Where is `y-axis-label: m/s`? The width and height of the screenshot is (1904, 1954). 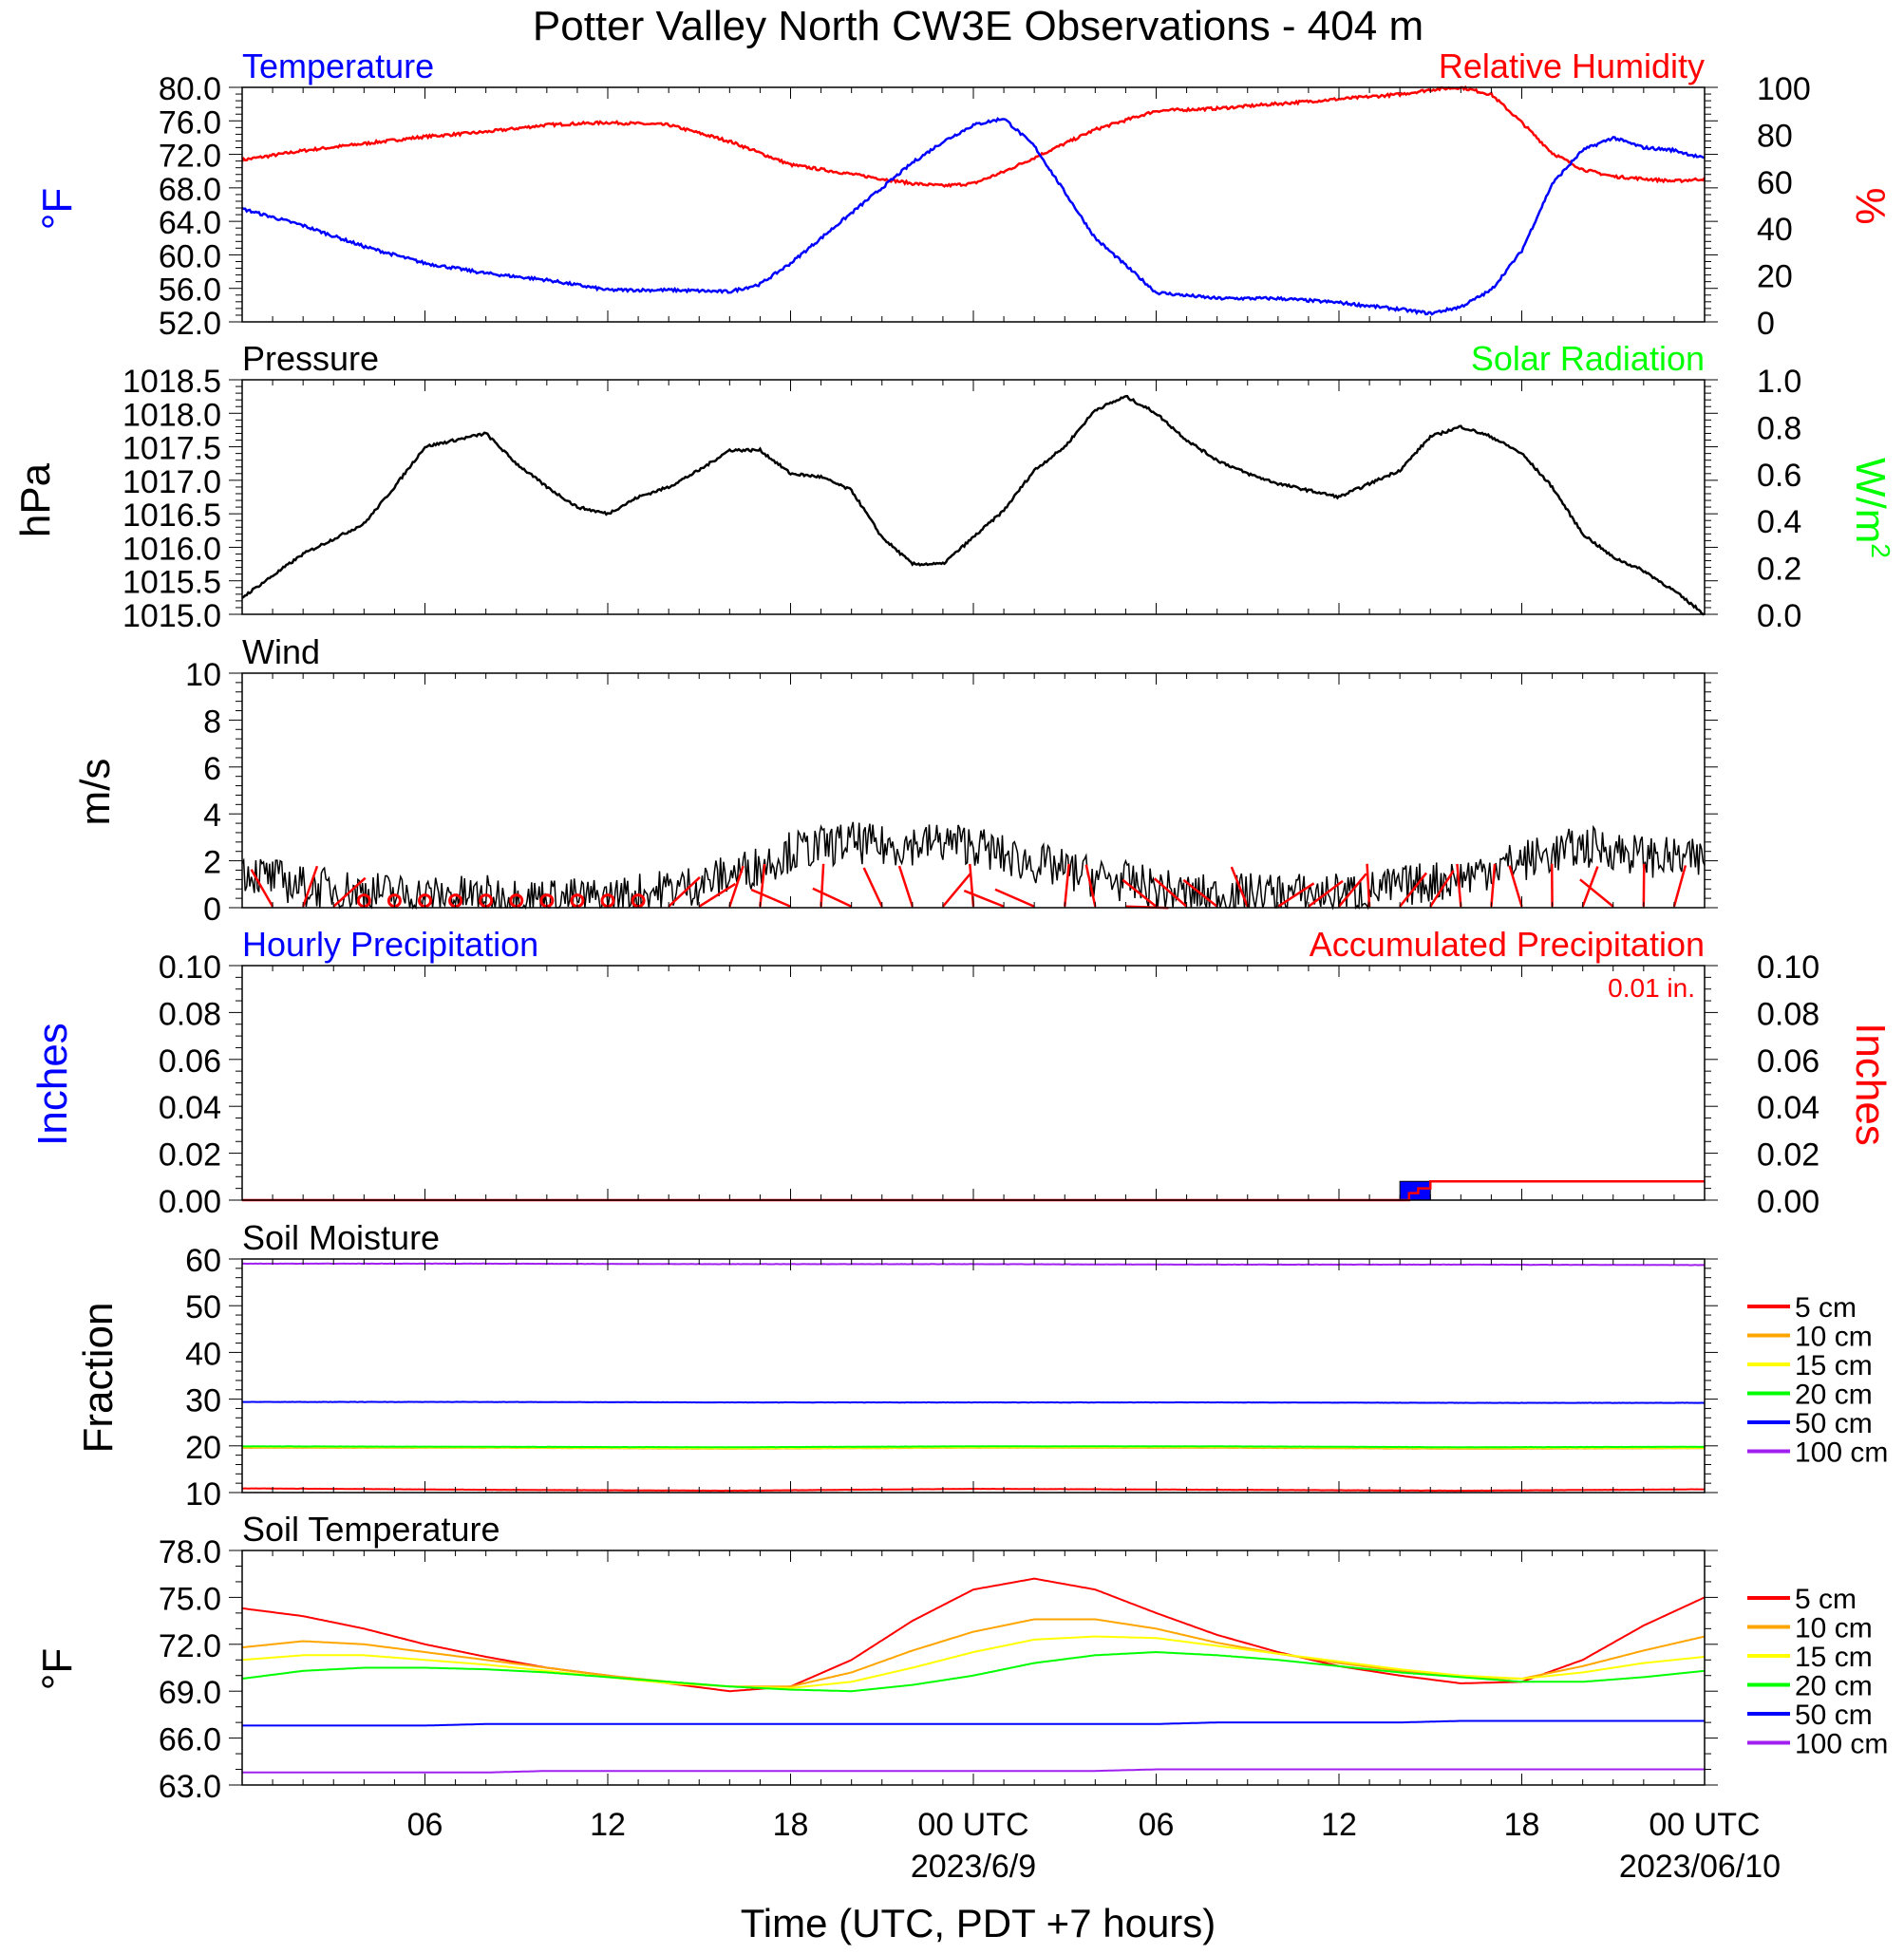
y-axis-label: m/s is located at coordinates (96, 792).